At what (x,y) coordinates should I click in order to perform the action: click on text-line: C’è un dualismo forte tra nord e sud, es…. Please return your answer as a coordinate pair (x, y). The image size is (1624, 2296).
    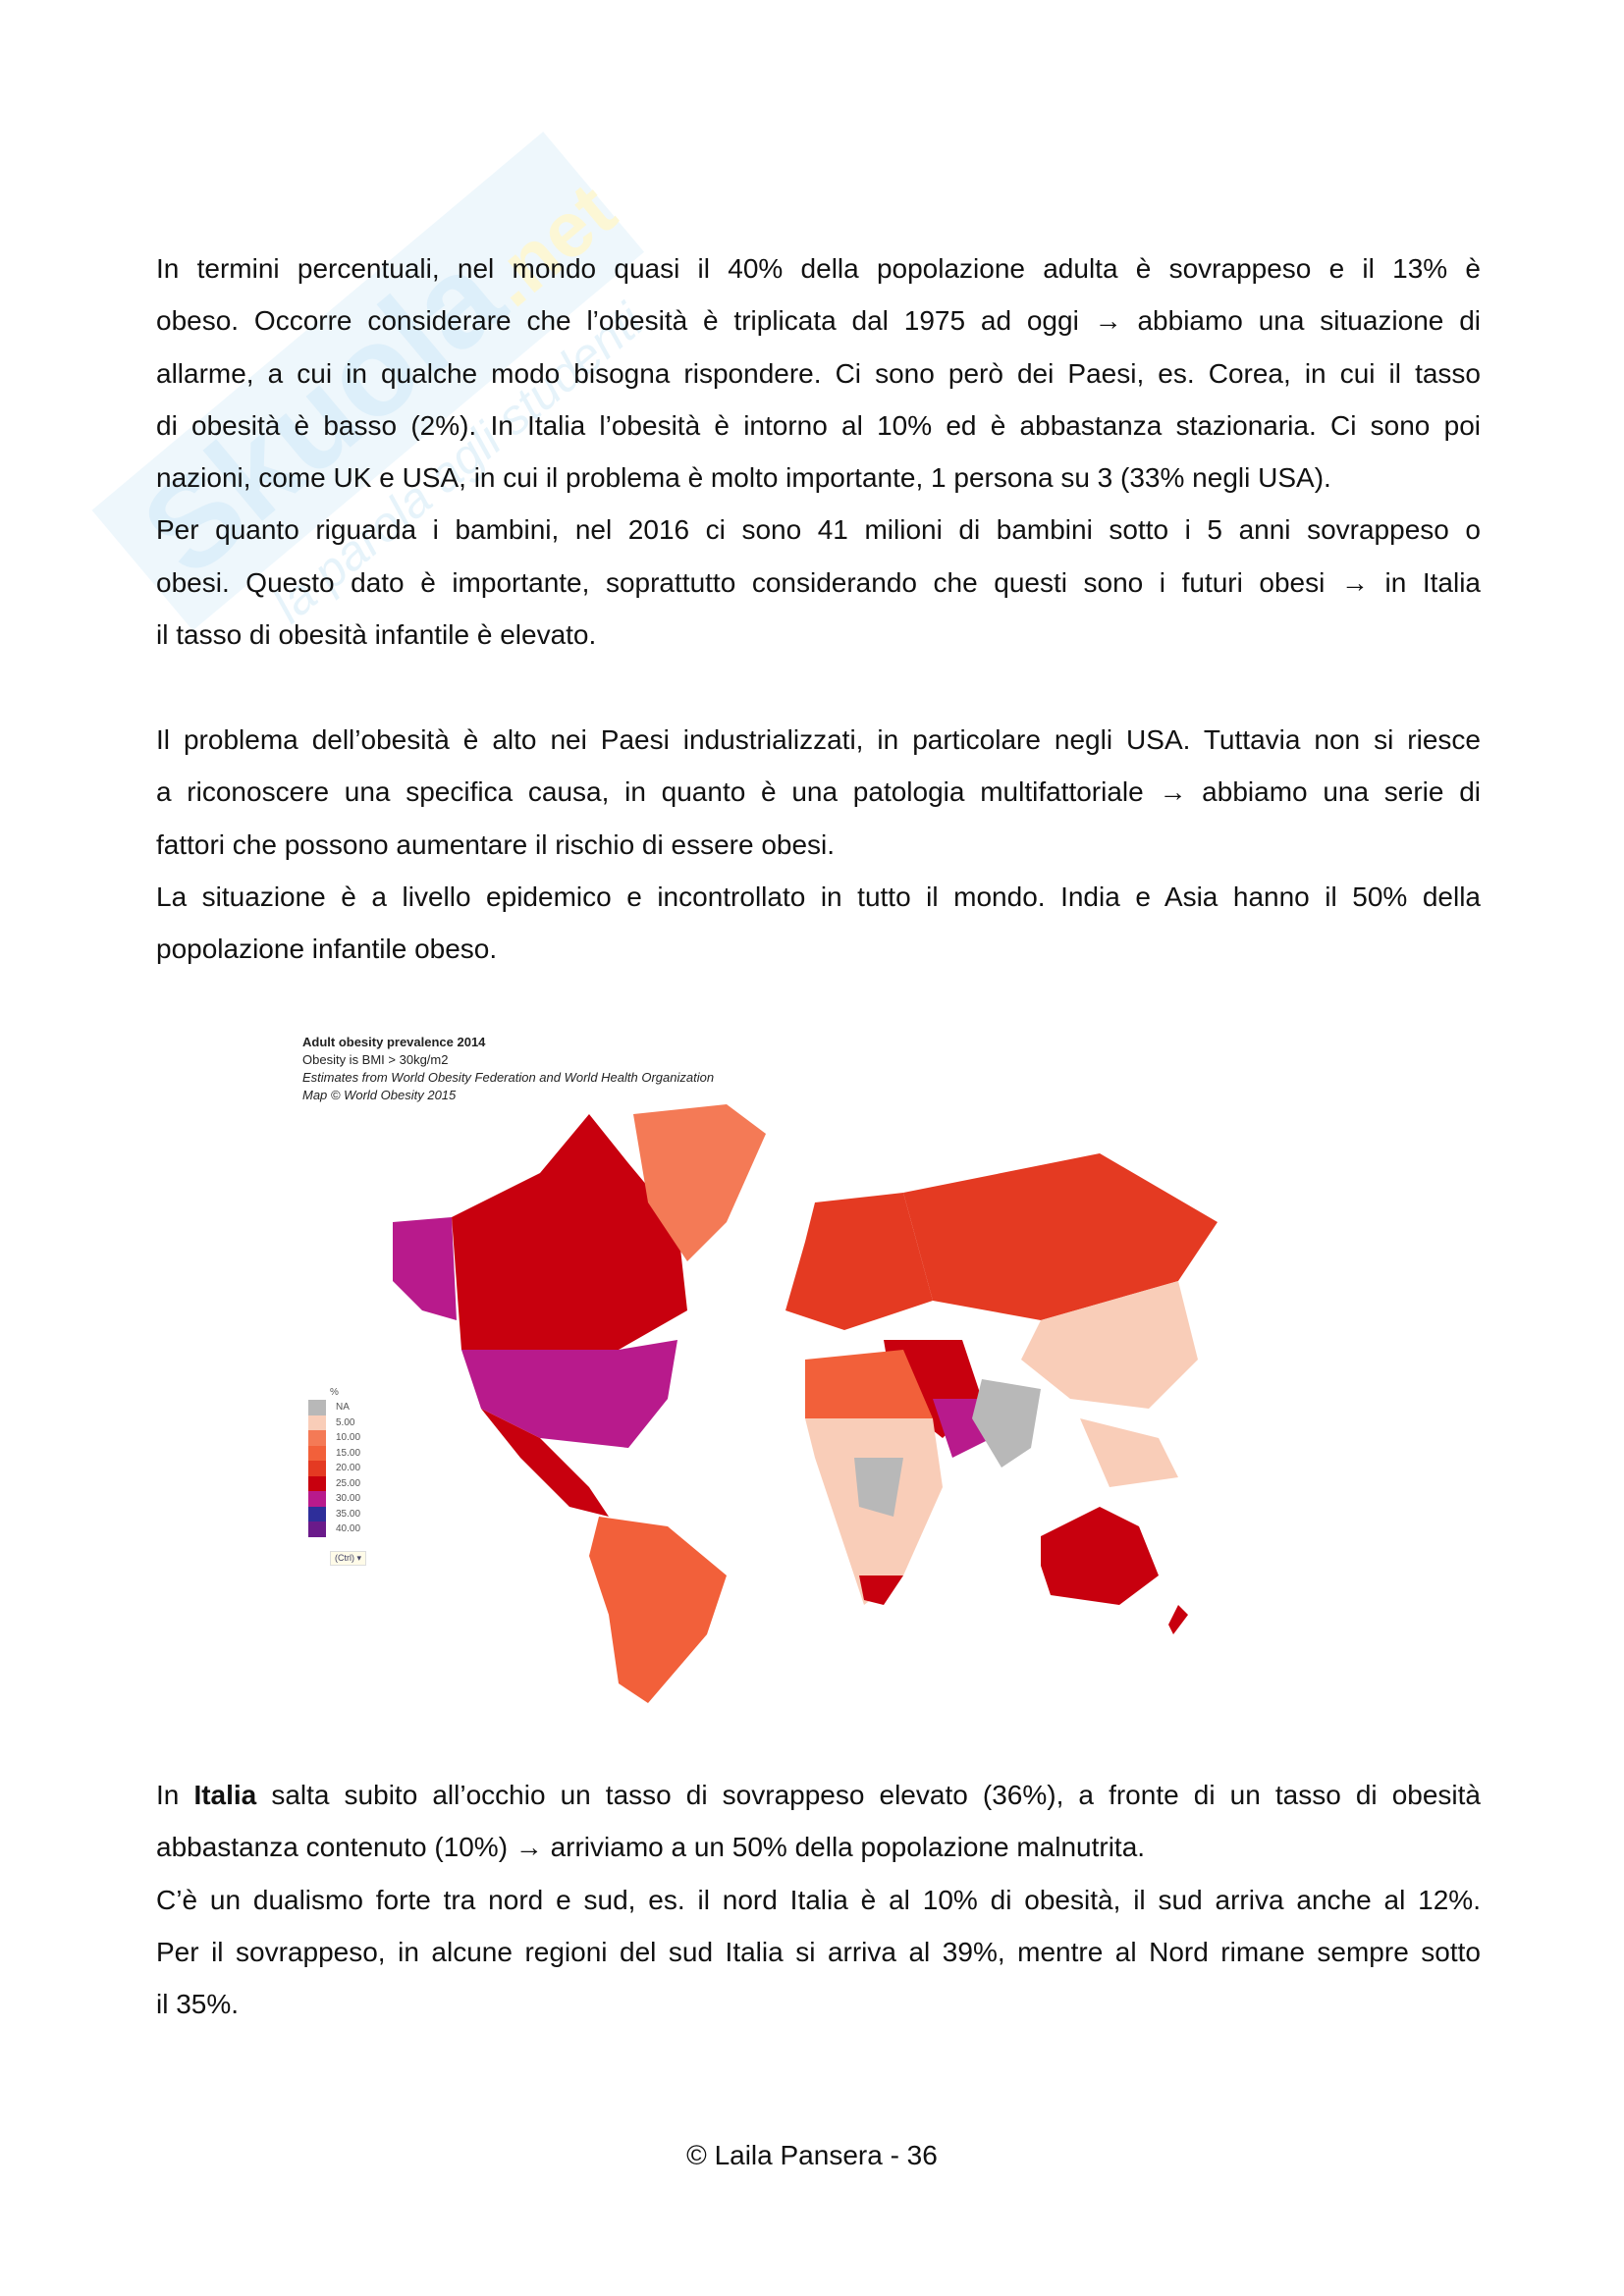
    Looking at the image, I should click on (818, 1899).